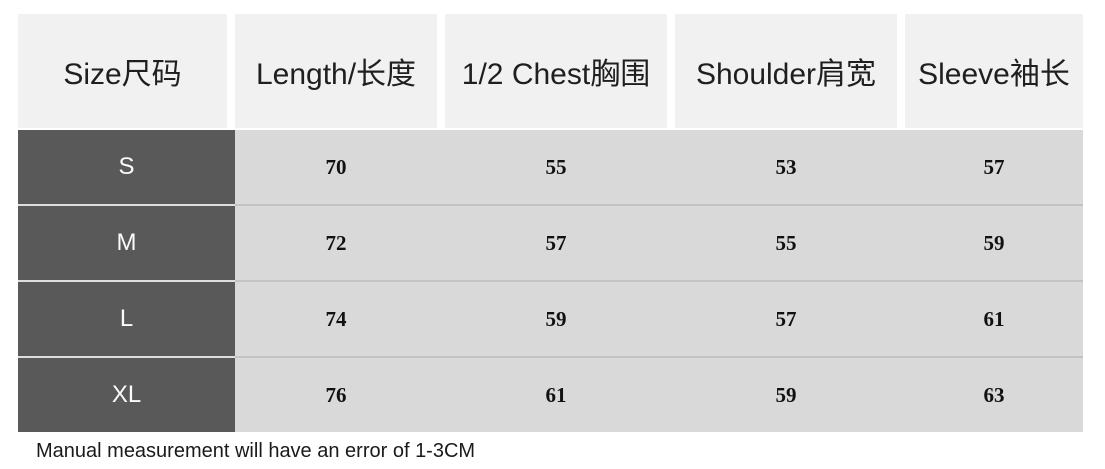  What do you see at coordinates (786, 319) in the screenshot?
I see `cell-l-shoulder: 57` at bounding box center [786, 319].